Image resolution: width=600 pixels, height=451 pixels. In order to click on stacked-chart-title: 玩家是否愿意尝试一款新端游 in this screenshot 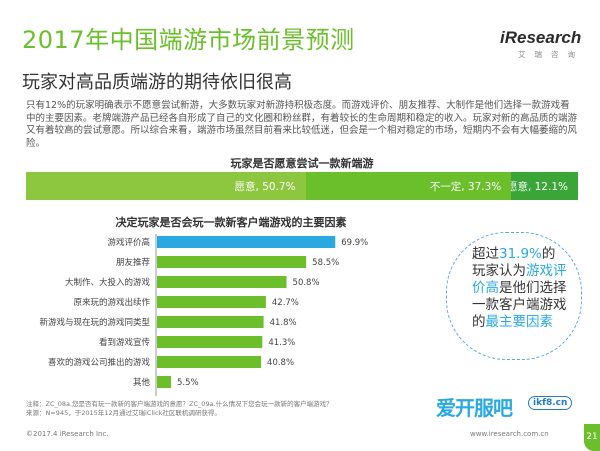, I will do `click(302, 163)`.